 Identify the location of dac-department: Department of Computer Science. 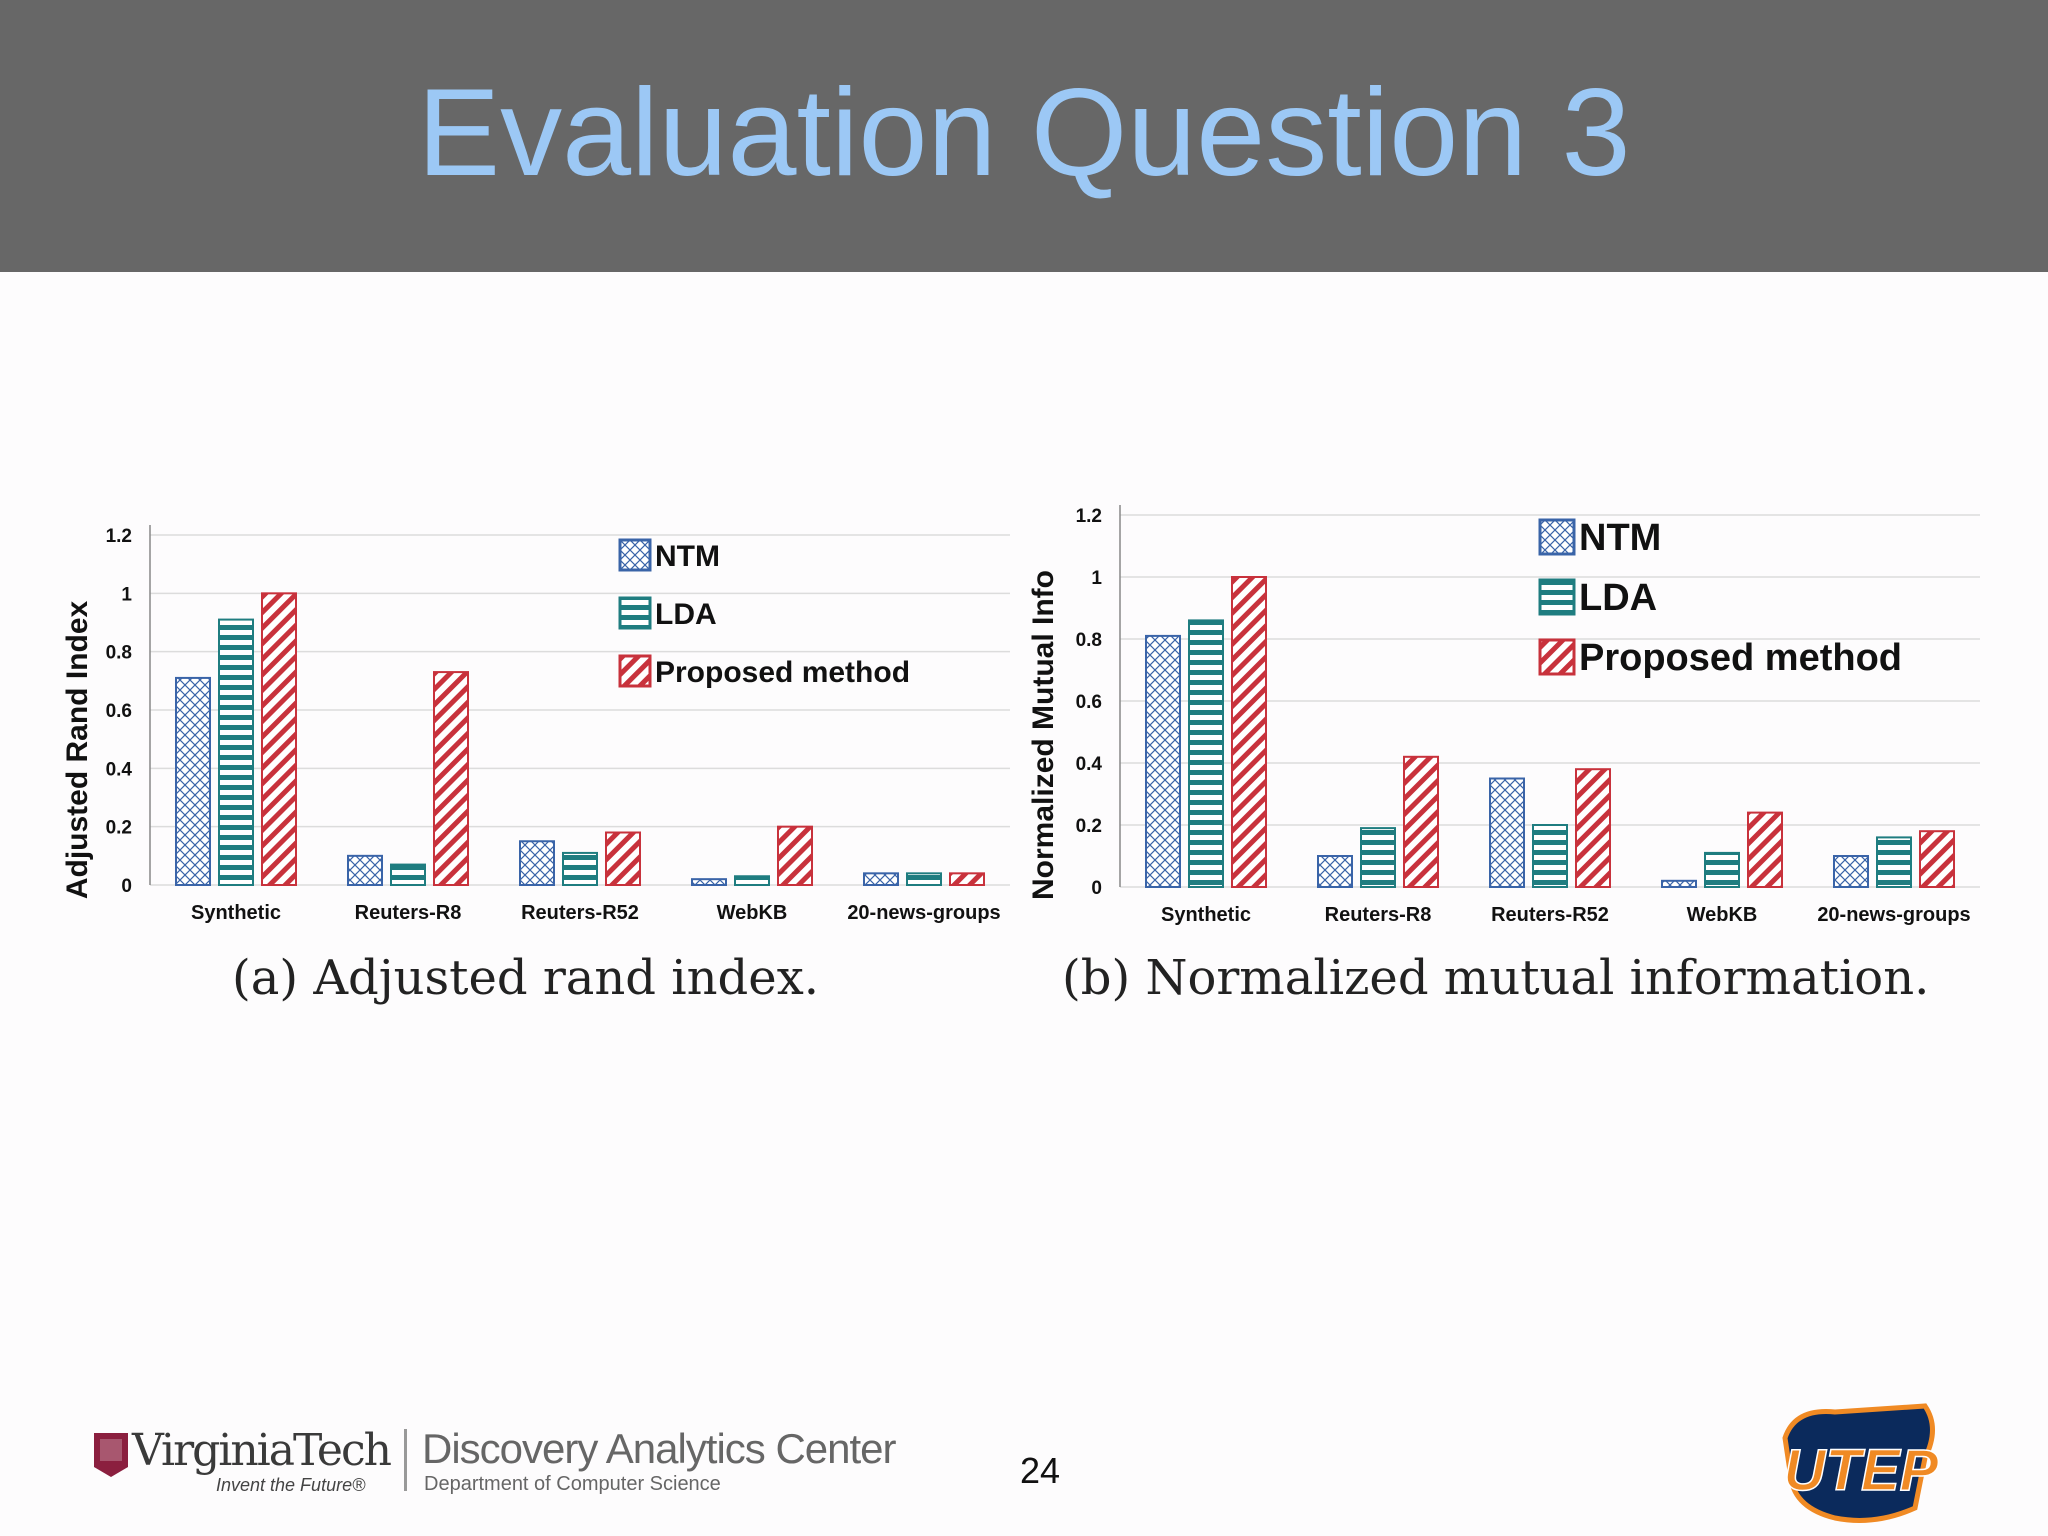
(572, 1484).